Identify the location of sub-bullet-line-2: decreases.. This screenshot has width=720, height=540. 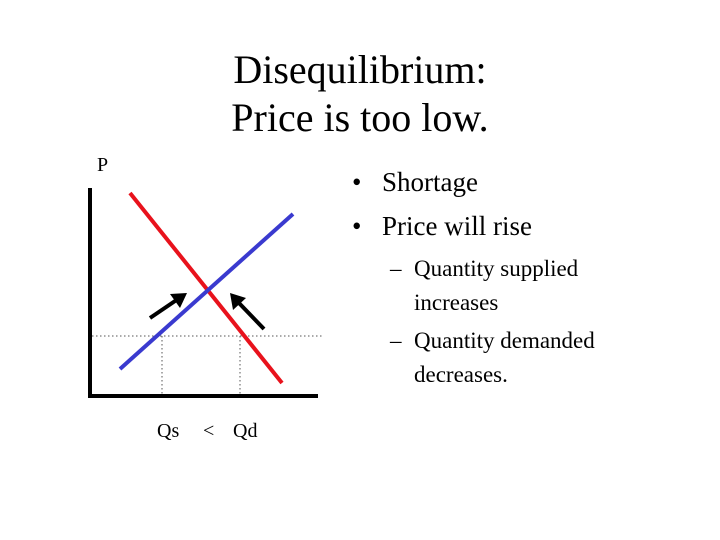
(461, 374).